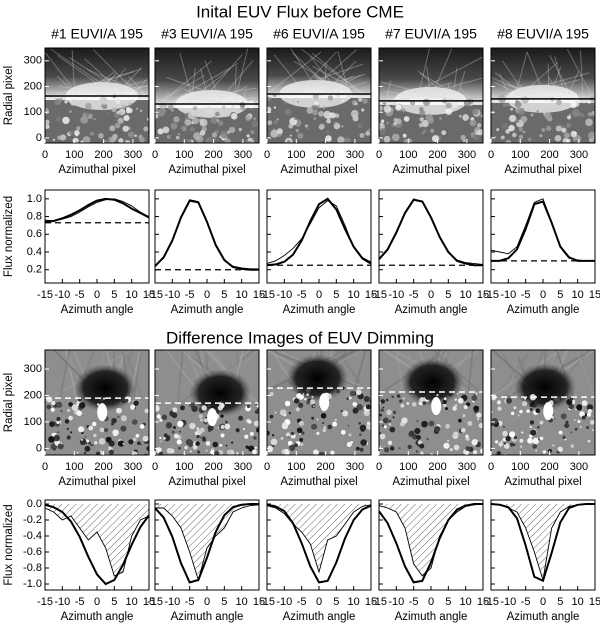  I want to click on y-tick-label: 1.0, so click(34, 199).